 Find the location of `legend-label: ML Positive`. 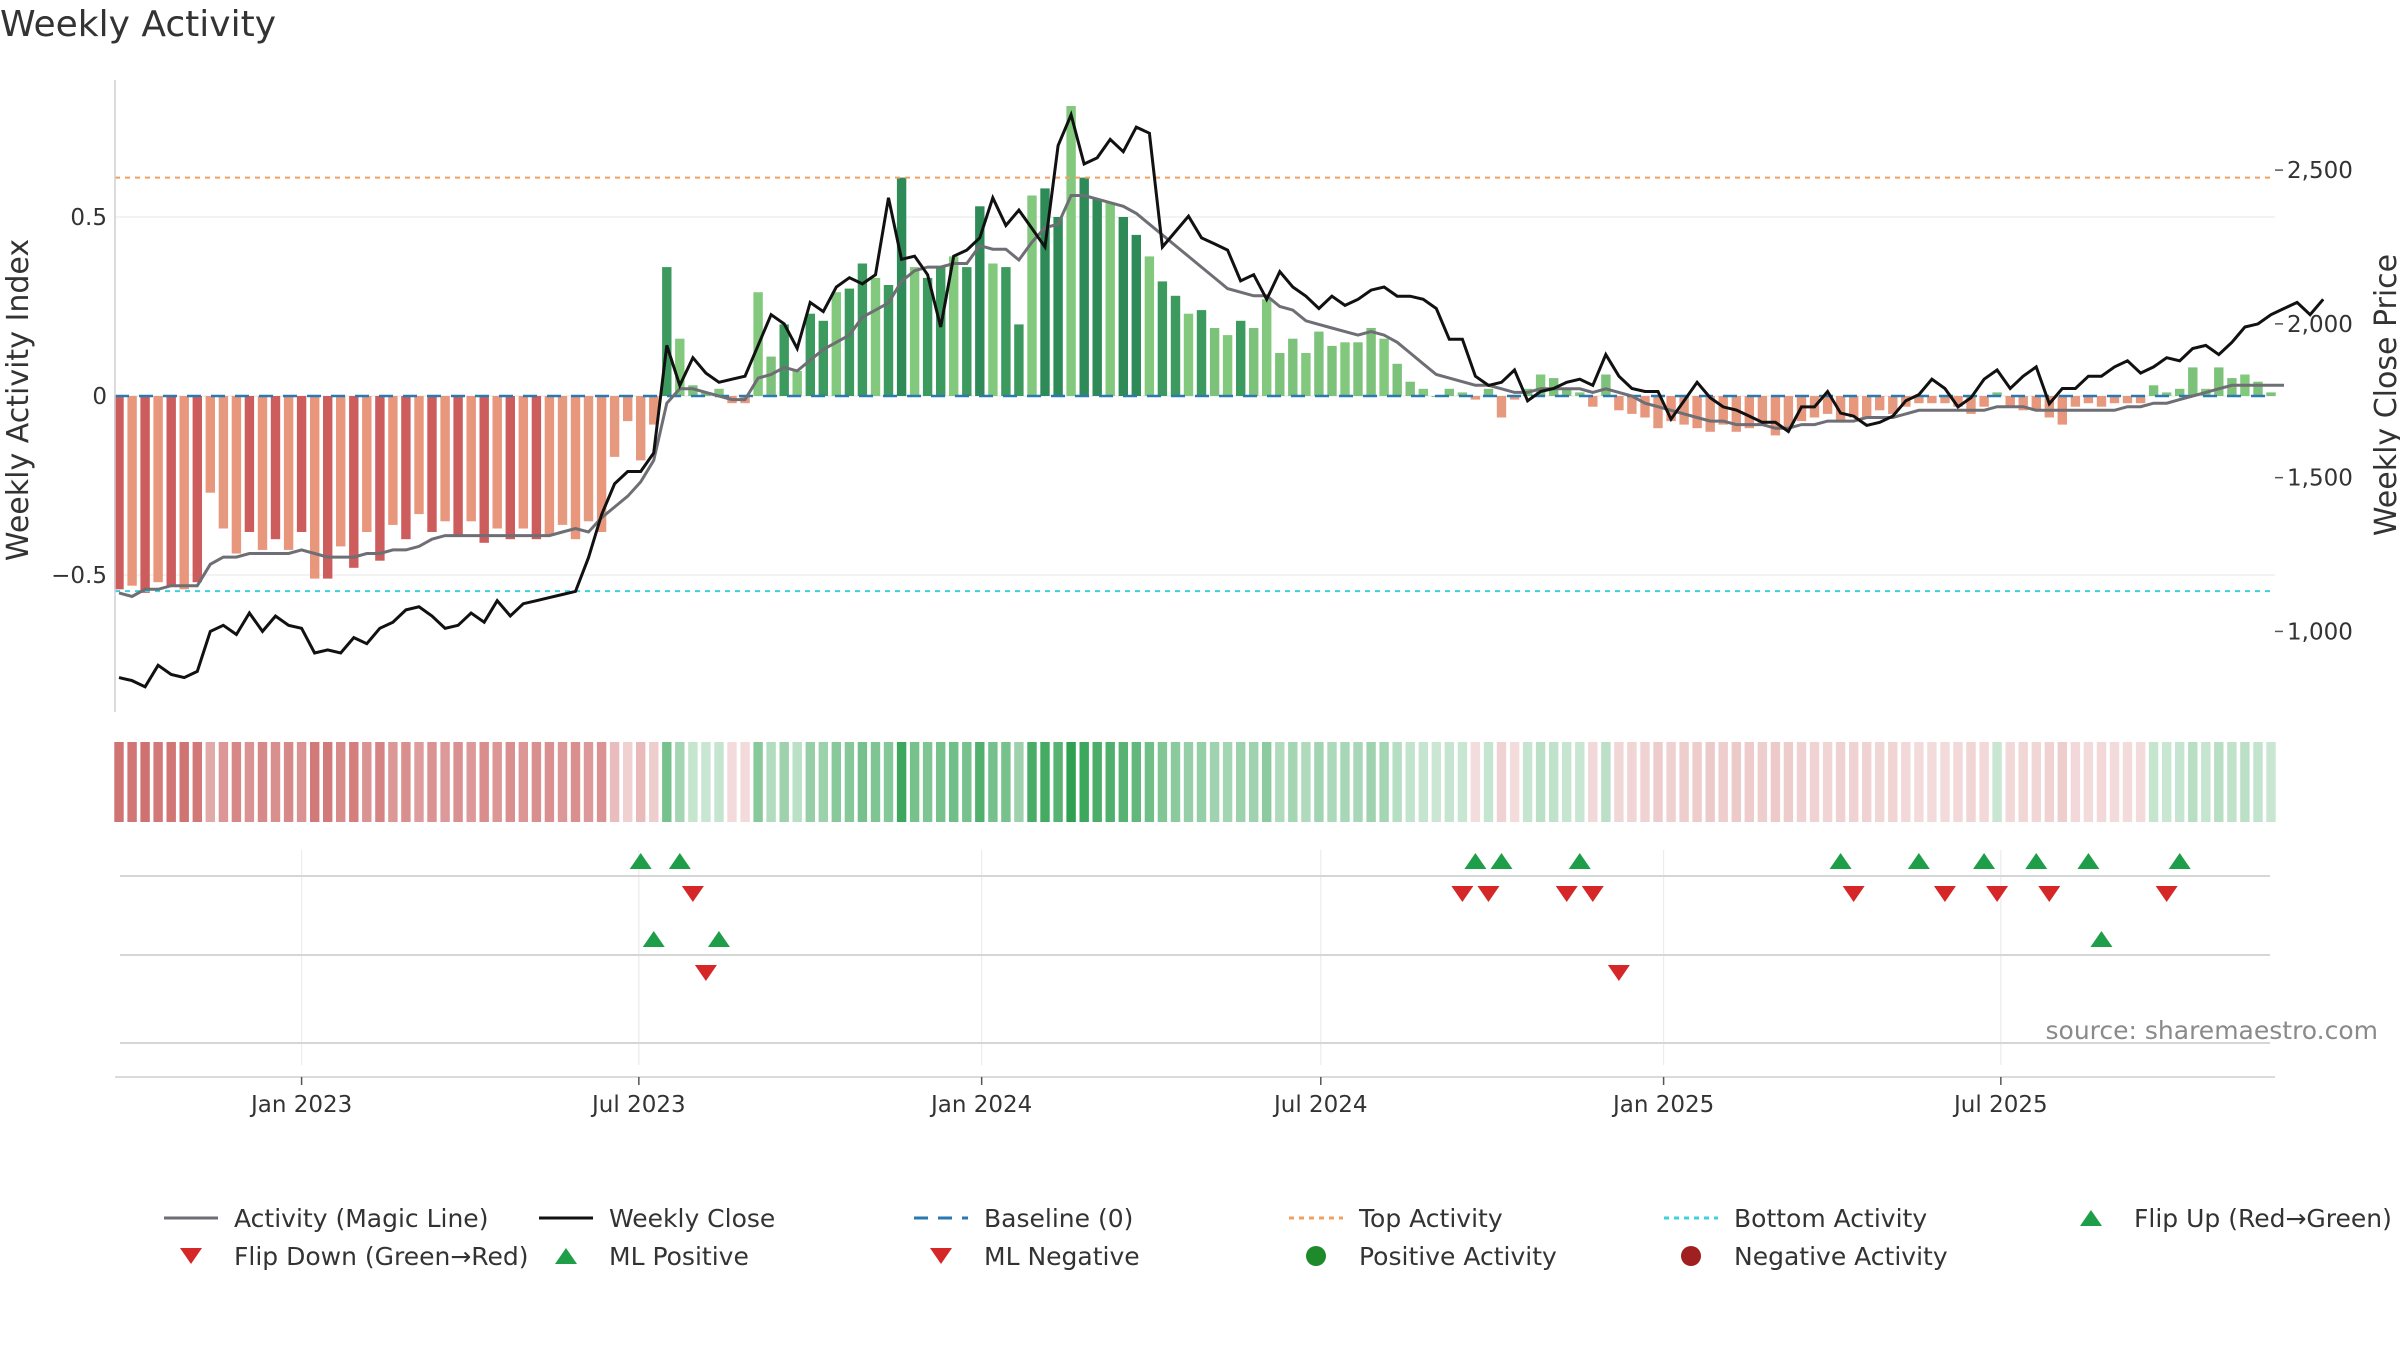

legend-label: ML Positive is located at coordinates (679, 1256).